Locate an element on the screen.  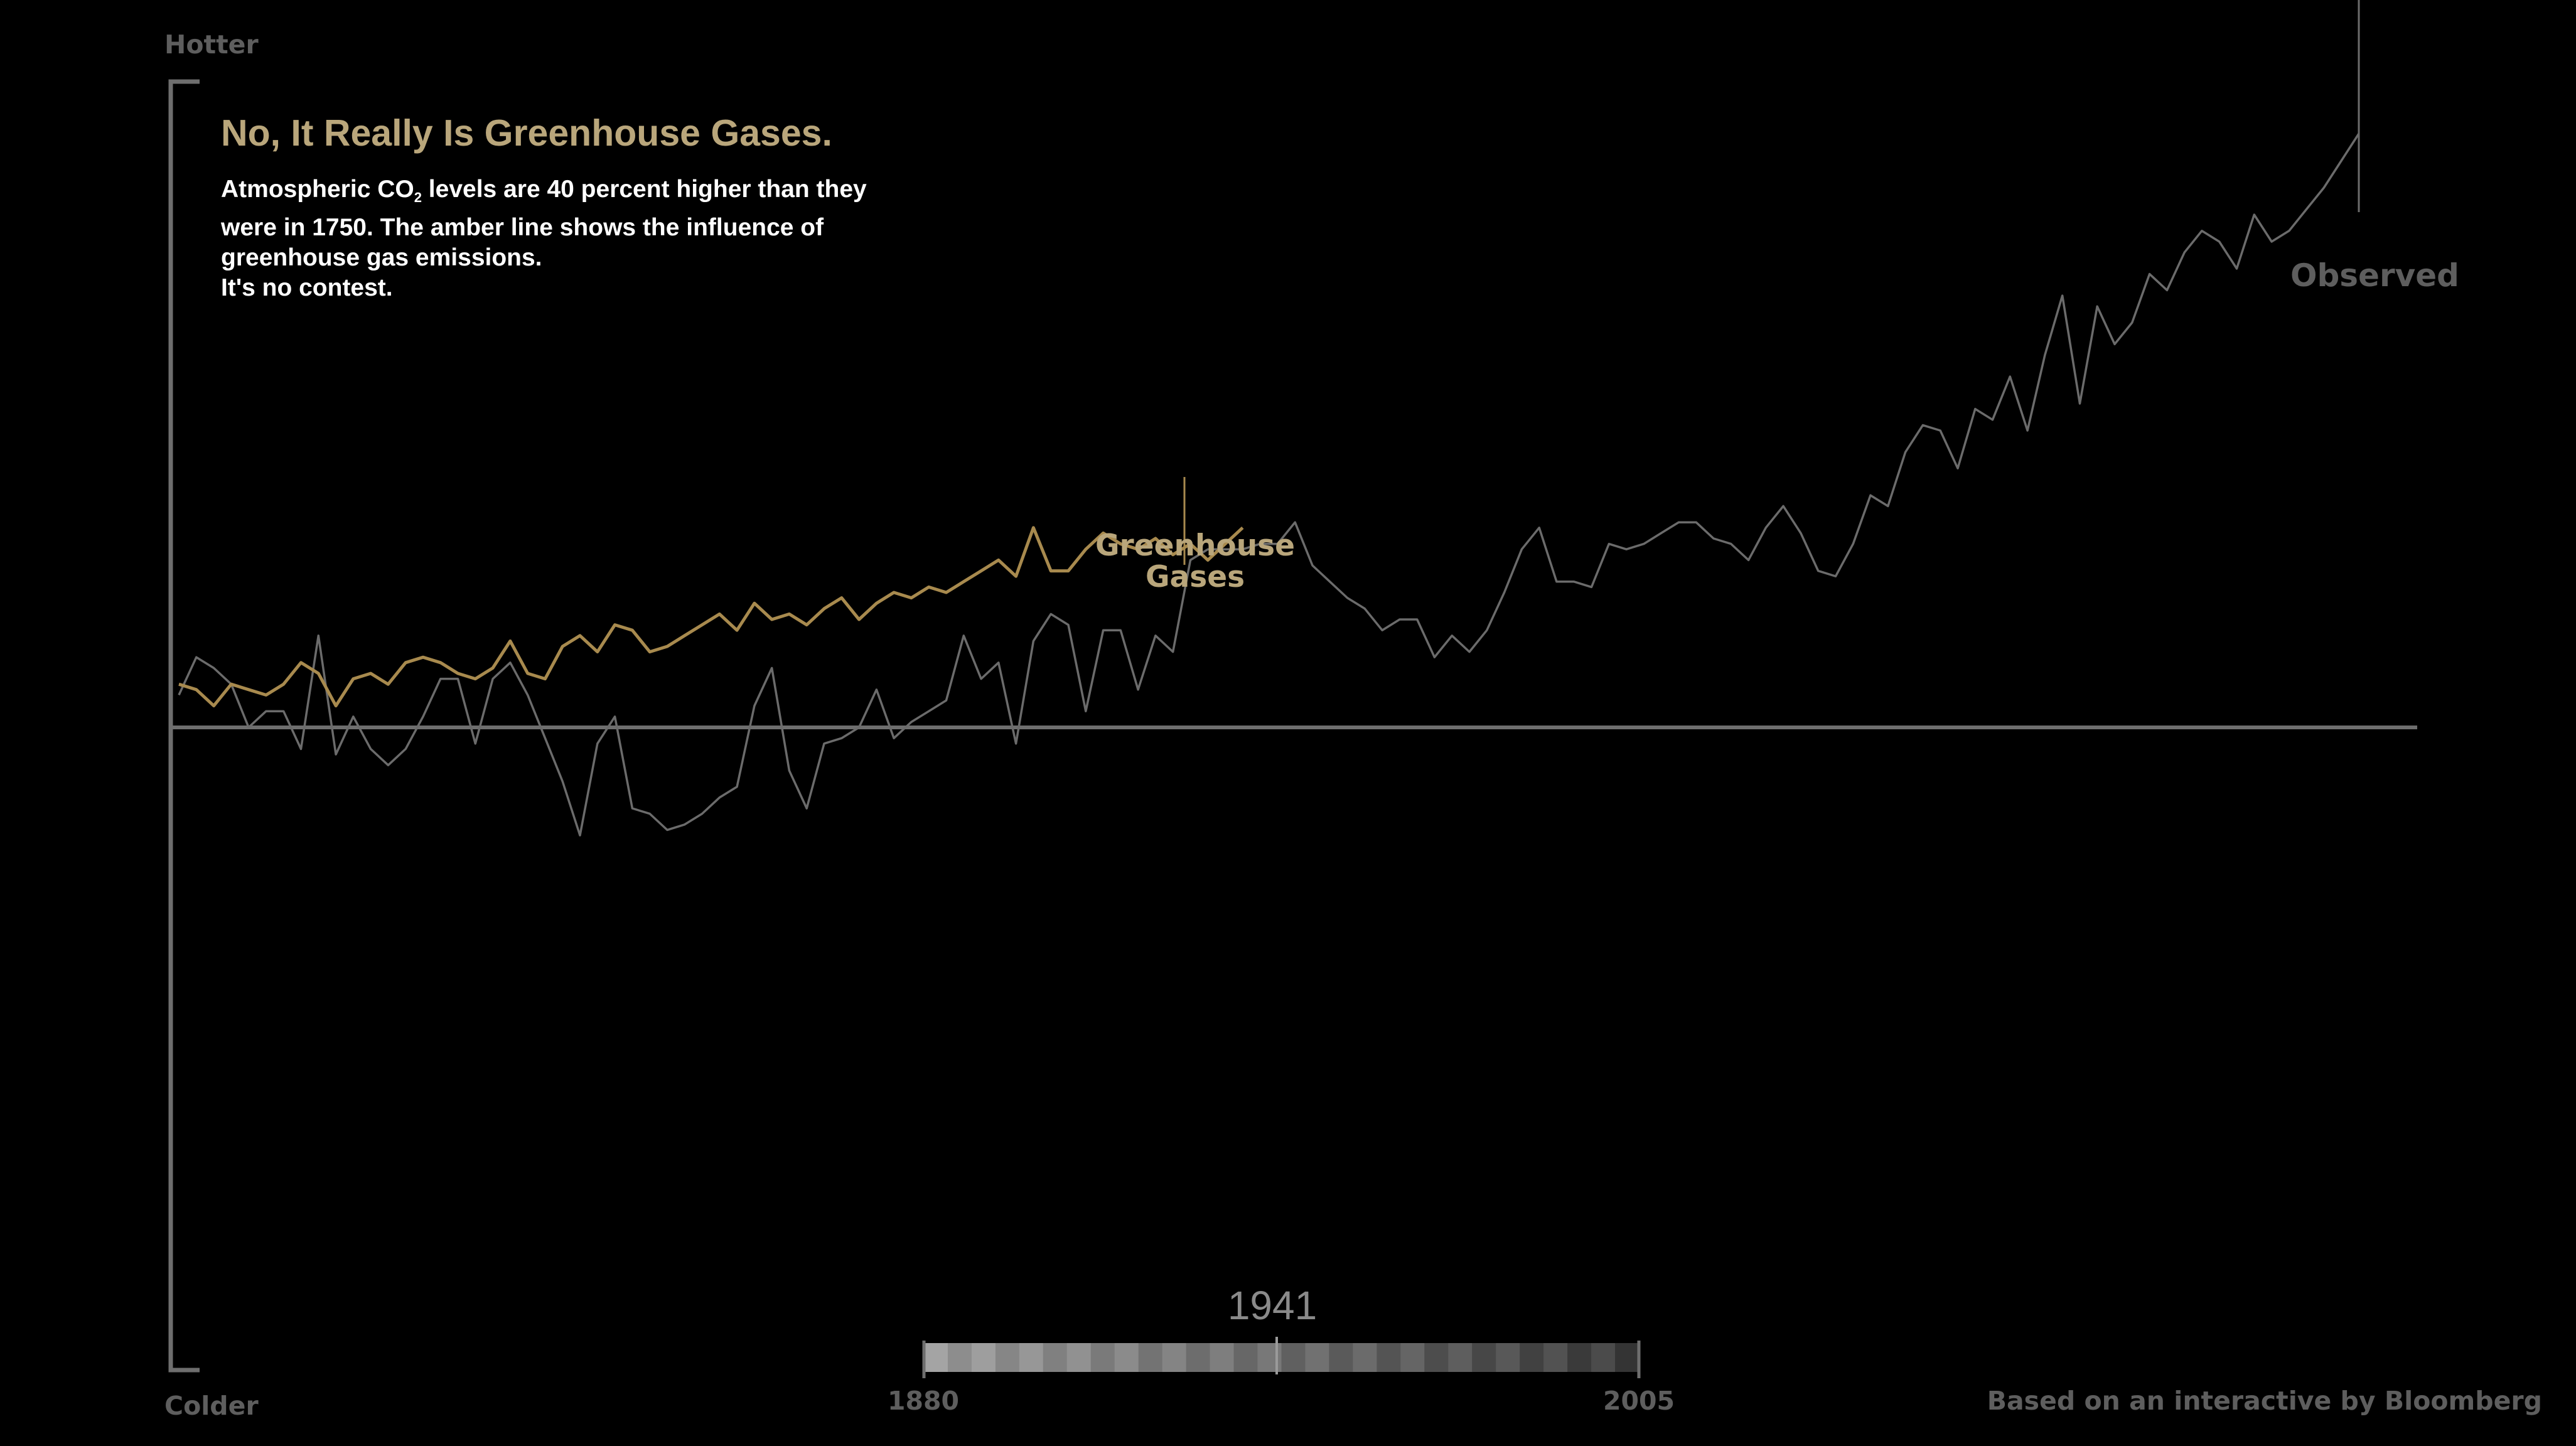
timeline-start-label: 1880 is located at coordinates (923, 1401).